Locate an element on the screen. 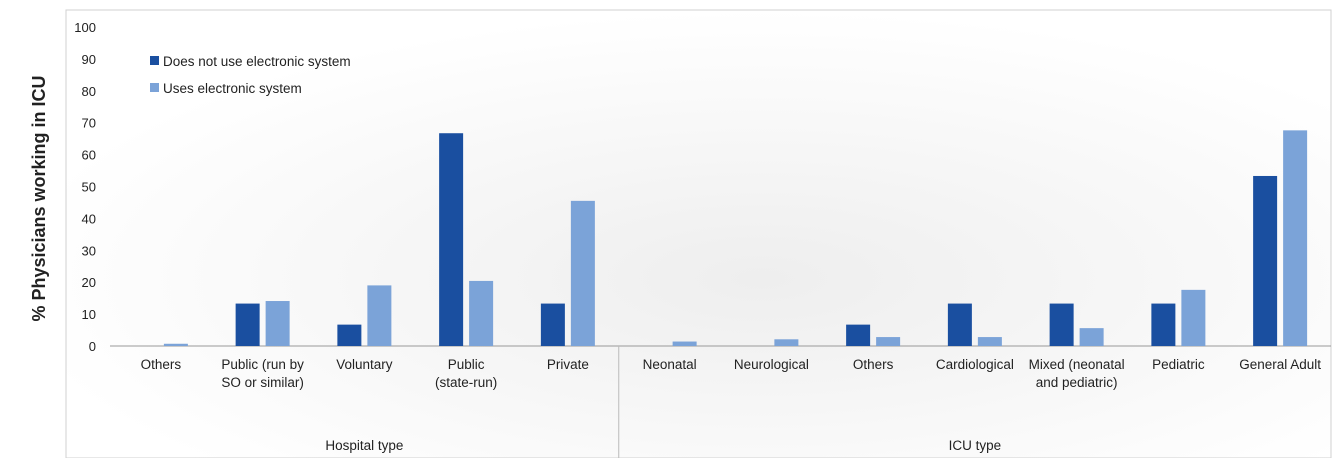 The width and height of the screenshot is (1337, 458). legend-label: Does not use electronic system is located at coordinates (257, 61).